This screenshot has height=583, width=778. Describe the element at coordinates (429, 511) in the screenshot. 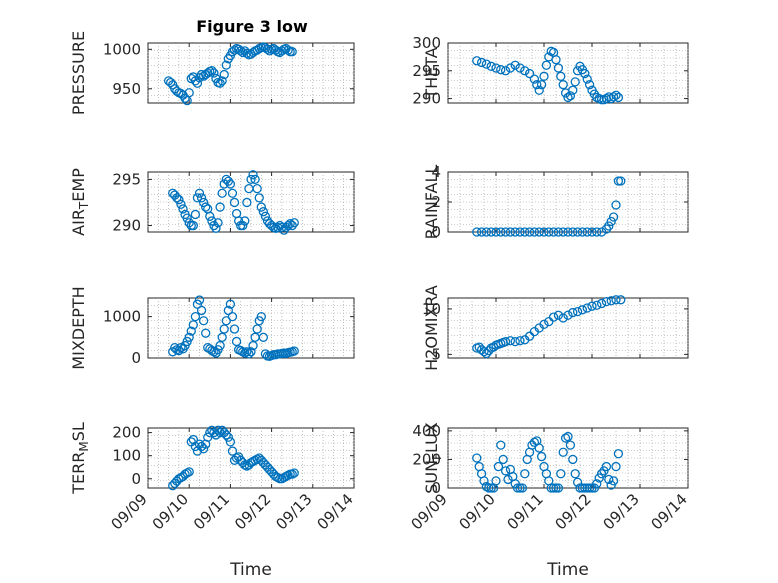

I see `x-tick-label: 09/09` at that location.